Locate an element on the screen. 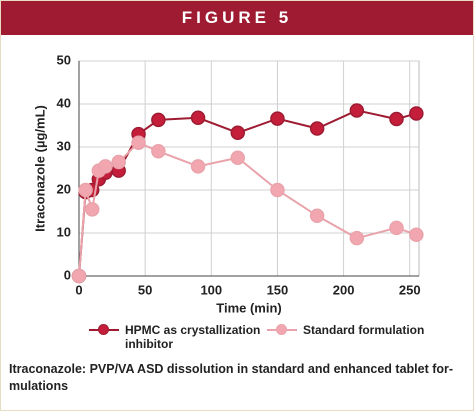  figure-banner: FIGURE 5 is located at coordinates (237, 18).